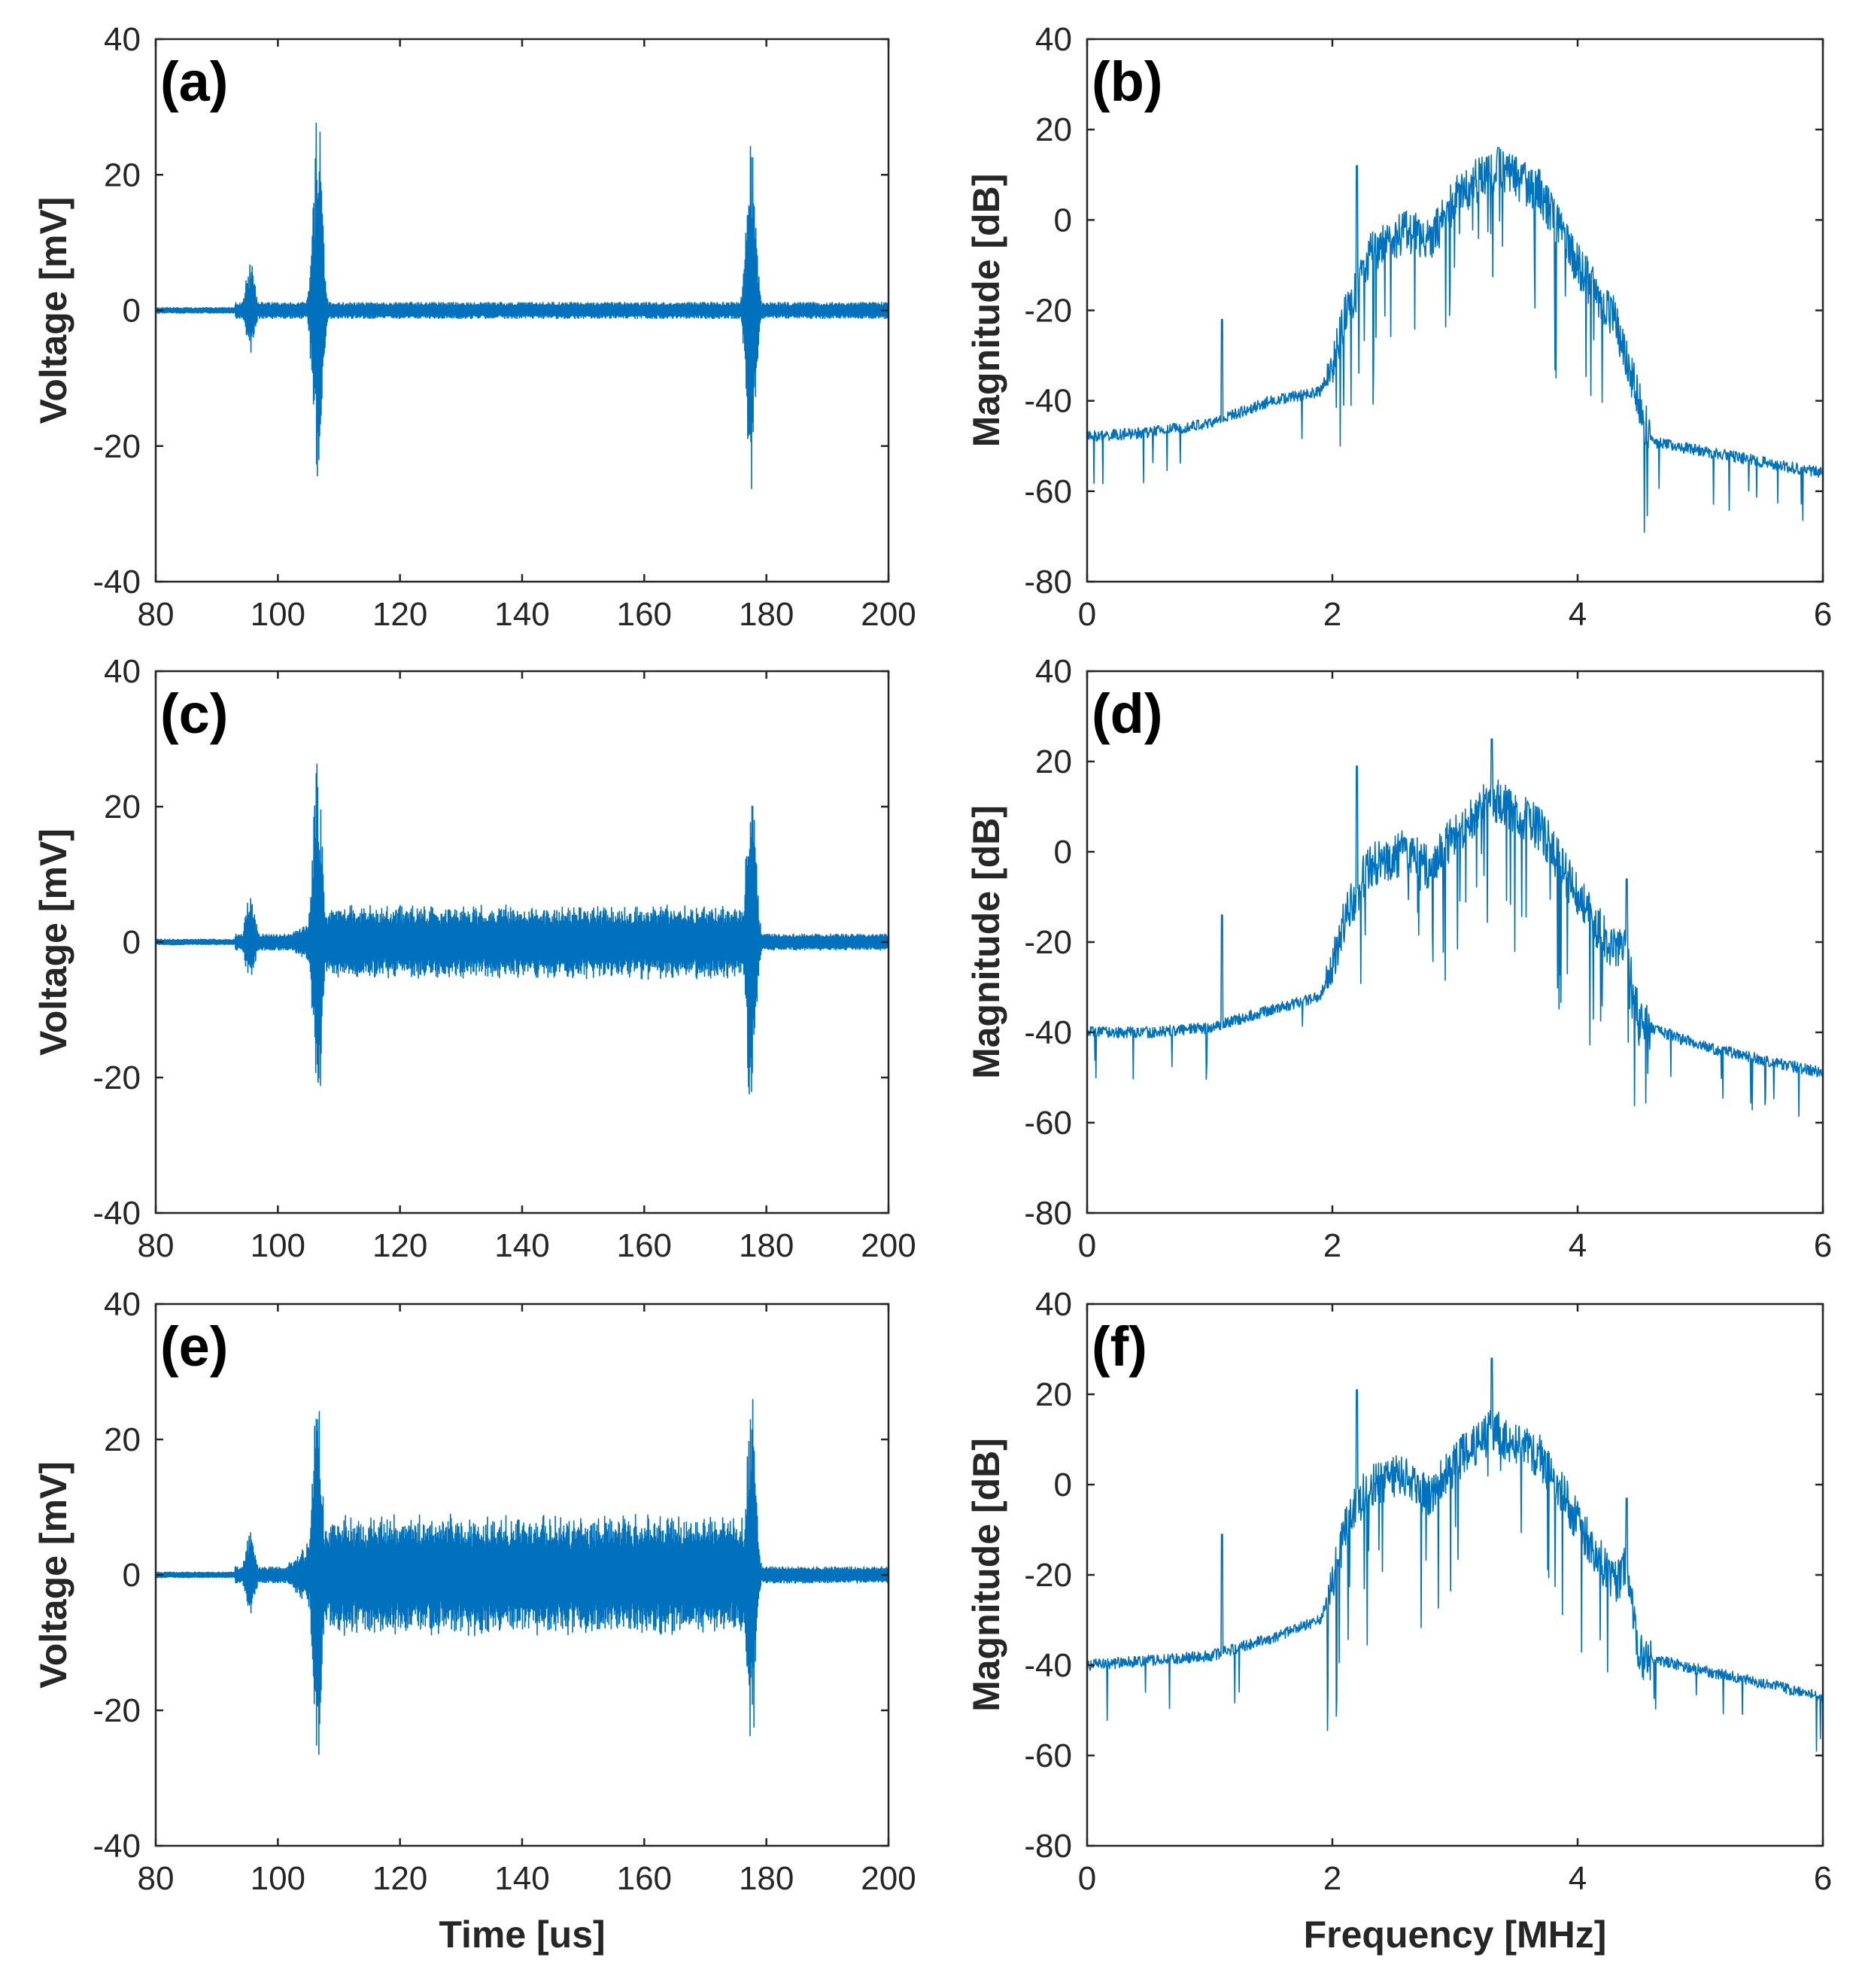  Describe the element at coordinates (522, 1577) in the screenshot. I see `series-line-e` at that location.